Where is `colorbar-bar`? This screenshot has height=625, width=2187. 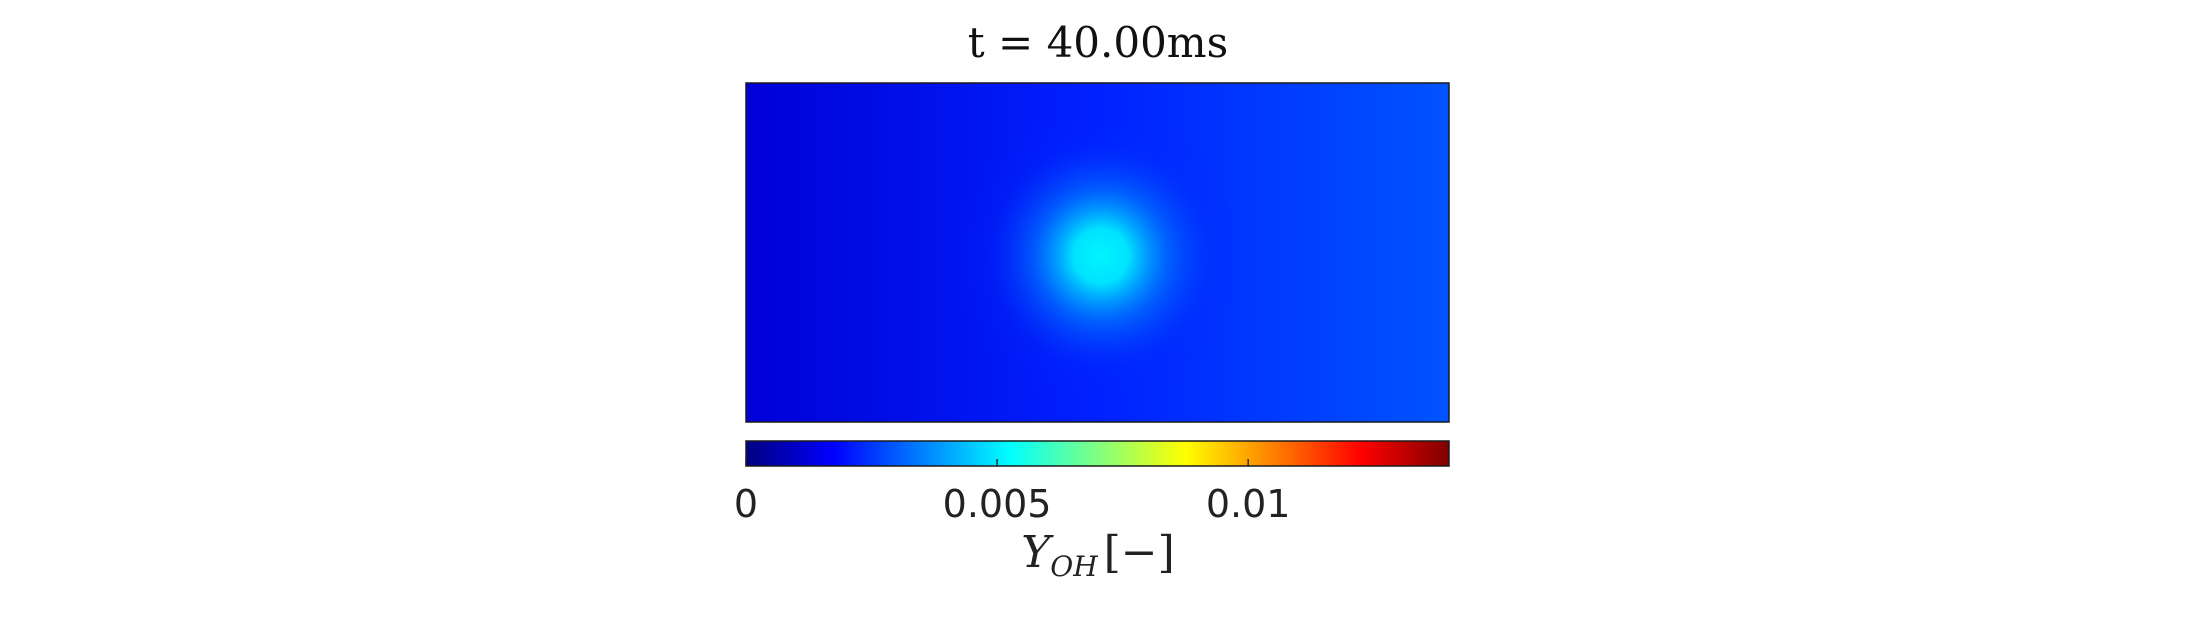 colorbar-bar is located at coordinates (1097, 453).